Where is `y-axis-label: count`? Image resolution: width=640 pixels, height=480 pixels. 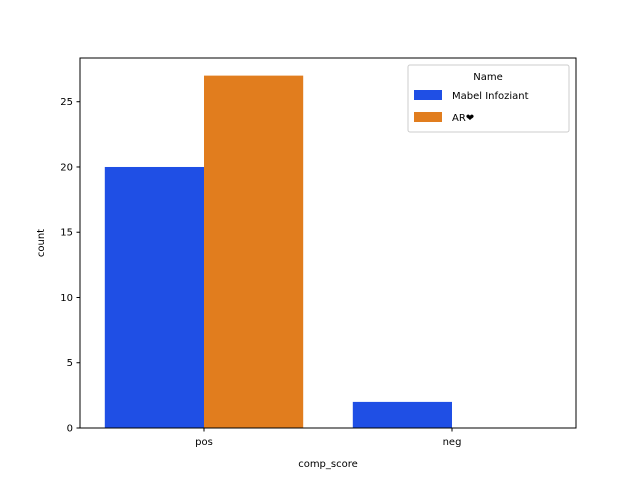
y-axis-label: count is located at coordinates (41, 243).